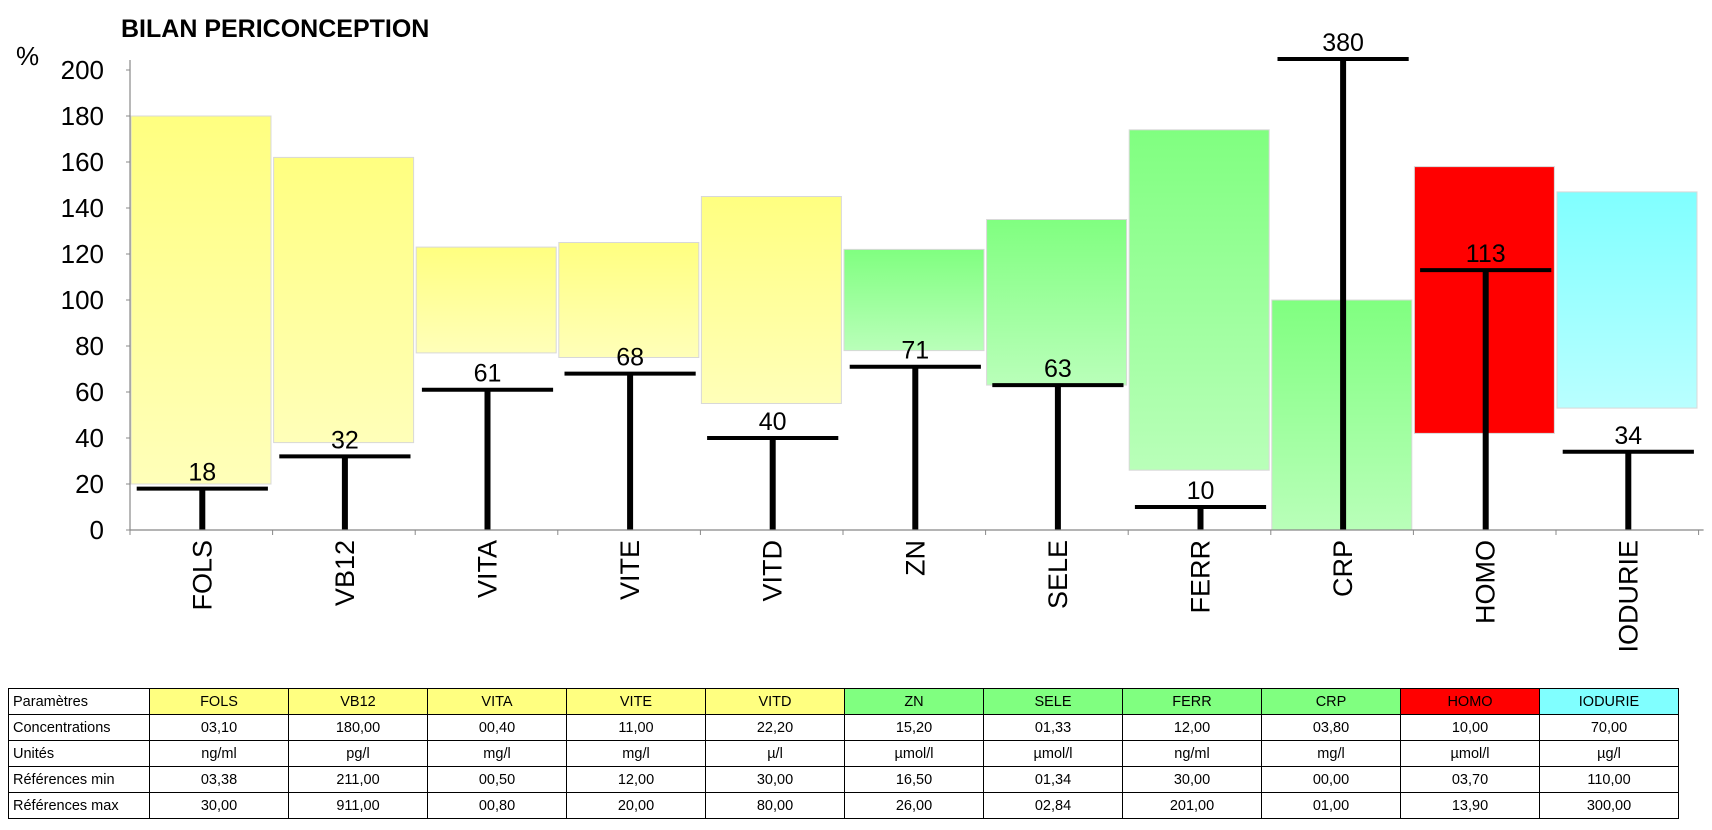  Describe the element at coordinates (488, 374) in the screenshot. I see `data-label: 61` at that location.